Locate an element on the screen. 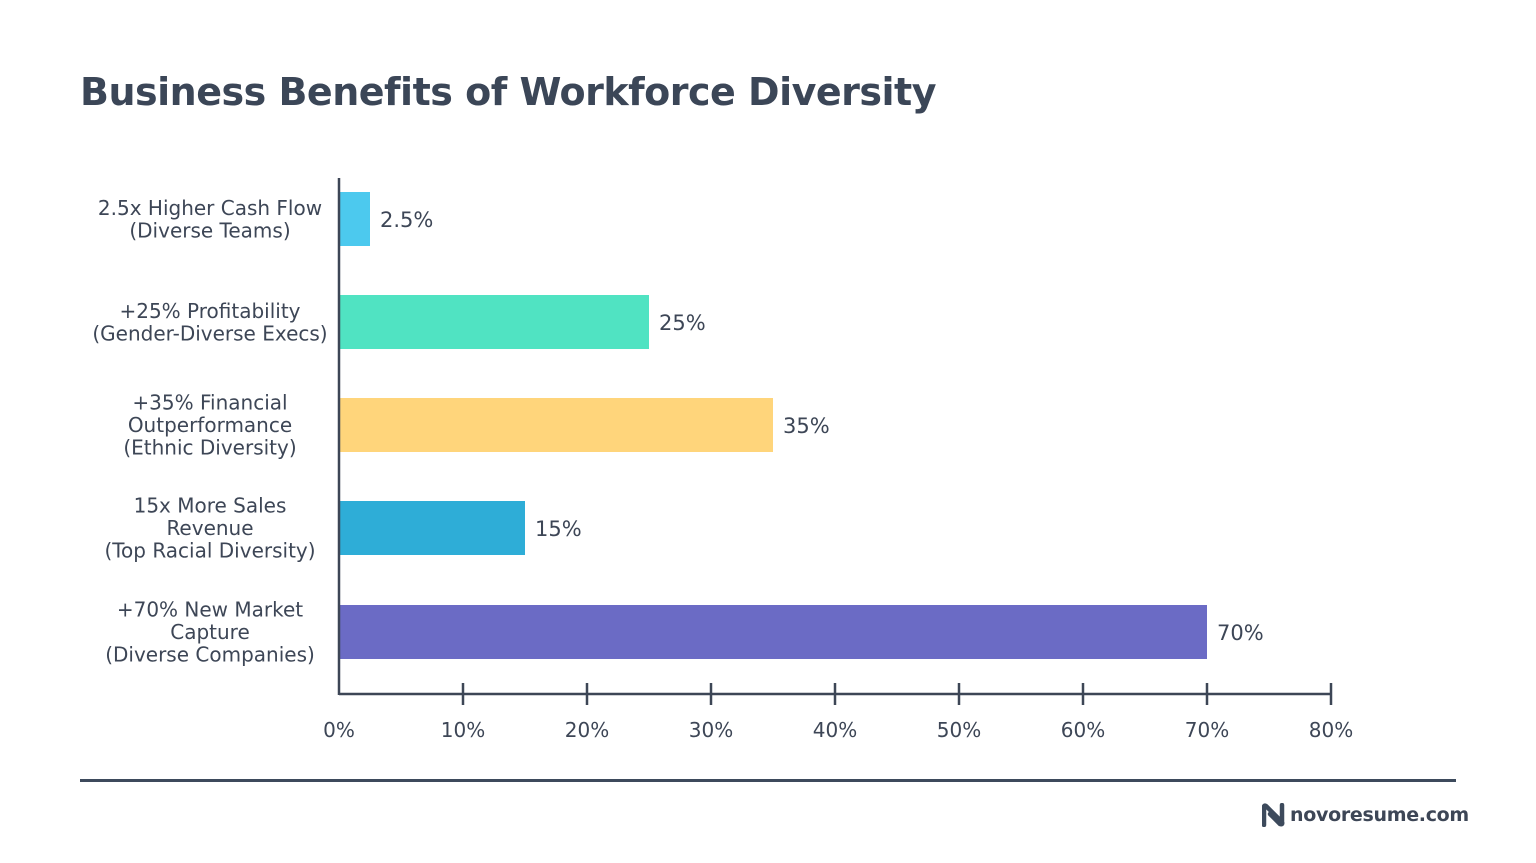 The width and height of the screenshot is (1536, 863). x-tick-label: 30% is located at coordinates (711, 730).